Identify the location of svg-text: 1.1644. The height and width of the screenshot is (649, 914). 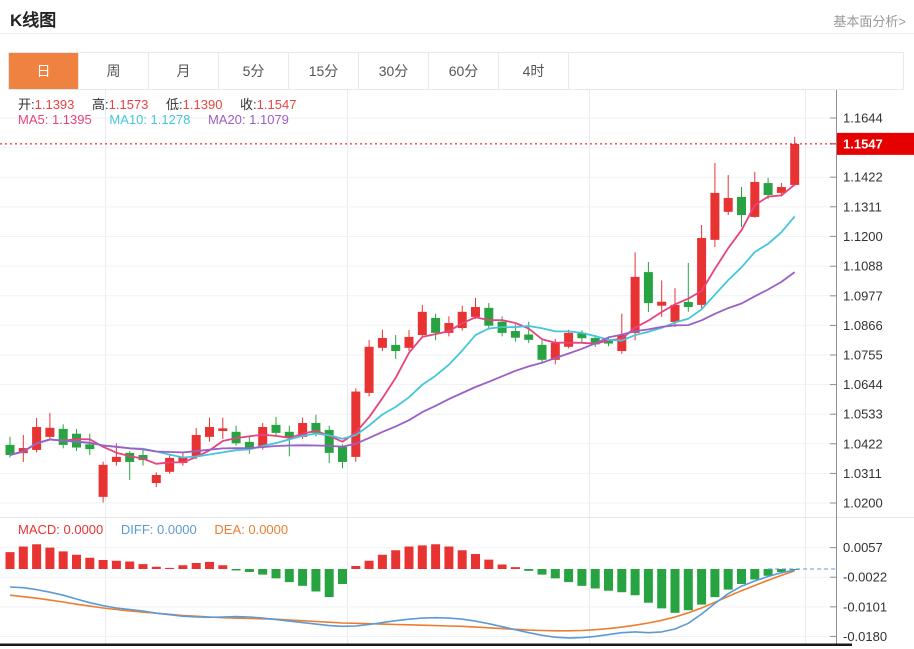
(863, 118).